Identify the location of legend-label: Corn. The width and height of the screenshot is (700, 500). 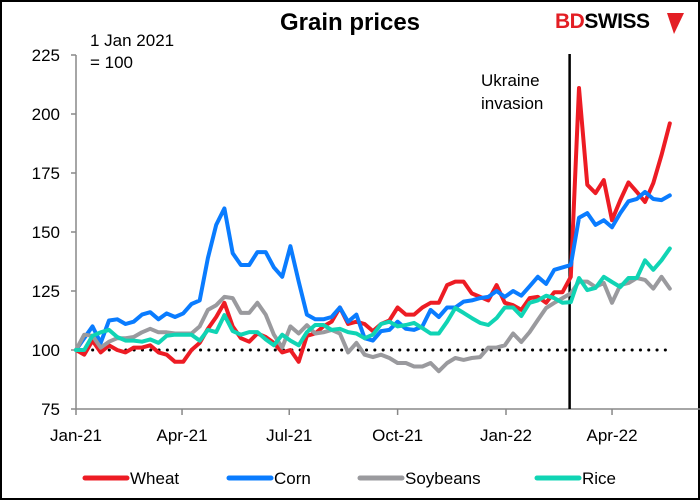
(292, 478).